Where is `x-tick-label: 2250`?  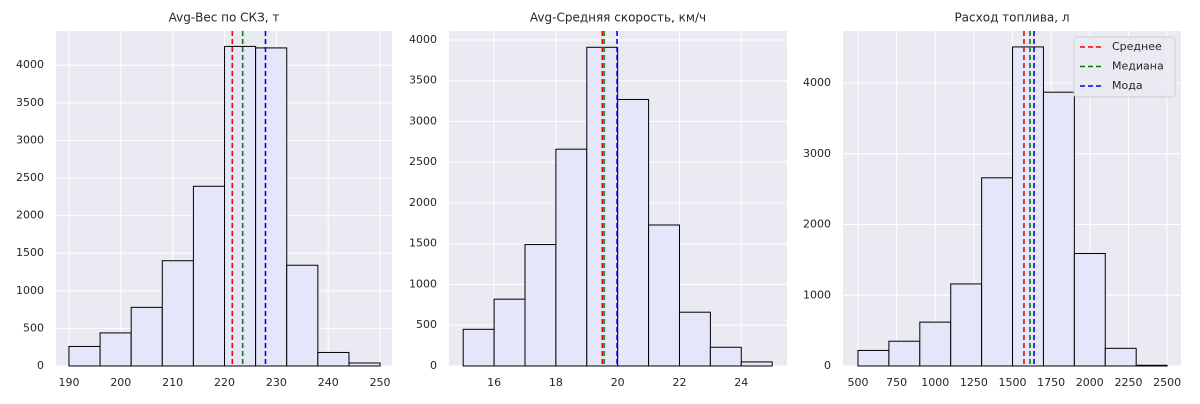 x-tick-label: 2250 is located at coordinates (1128, 382).